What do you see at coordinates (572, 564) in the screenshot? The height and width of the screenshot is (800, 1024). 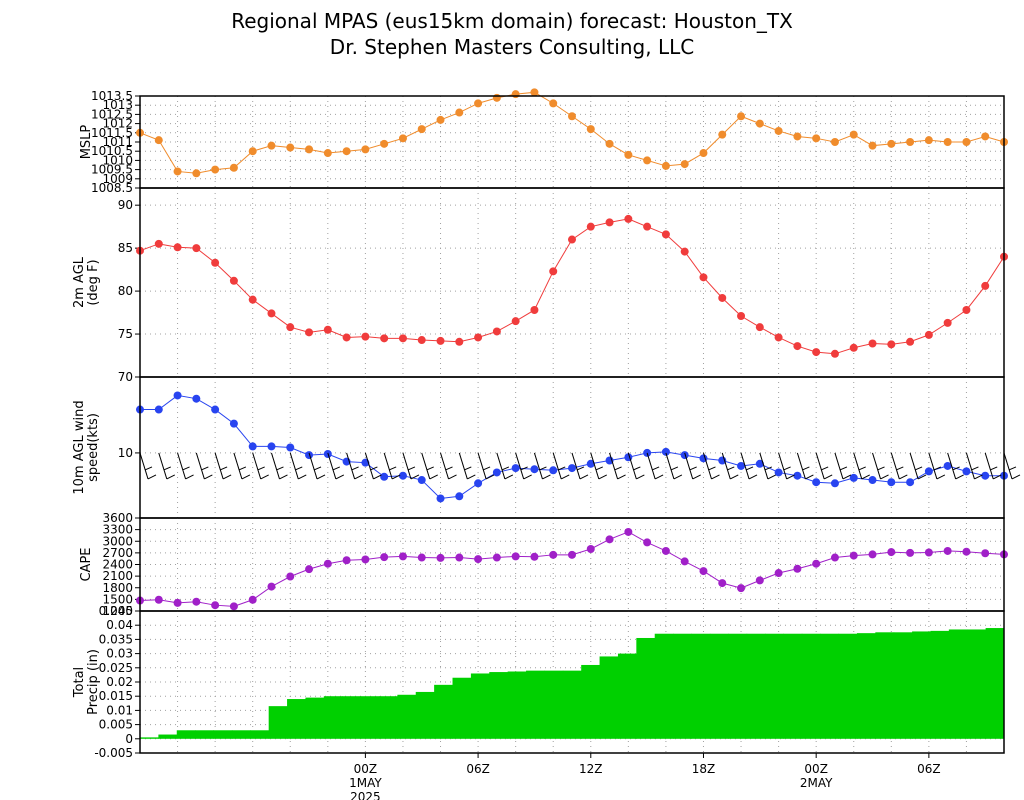 I see `cape-panel-frame` at bounding box center [572, 564].